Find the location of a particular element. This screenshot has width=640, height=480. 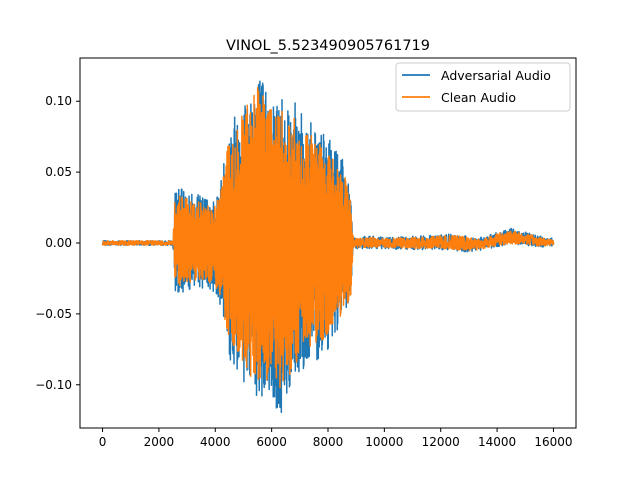

legend: Adversarial Audio Clean Audio is located at coordinates (483, 87).